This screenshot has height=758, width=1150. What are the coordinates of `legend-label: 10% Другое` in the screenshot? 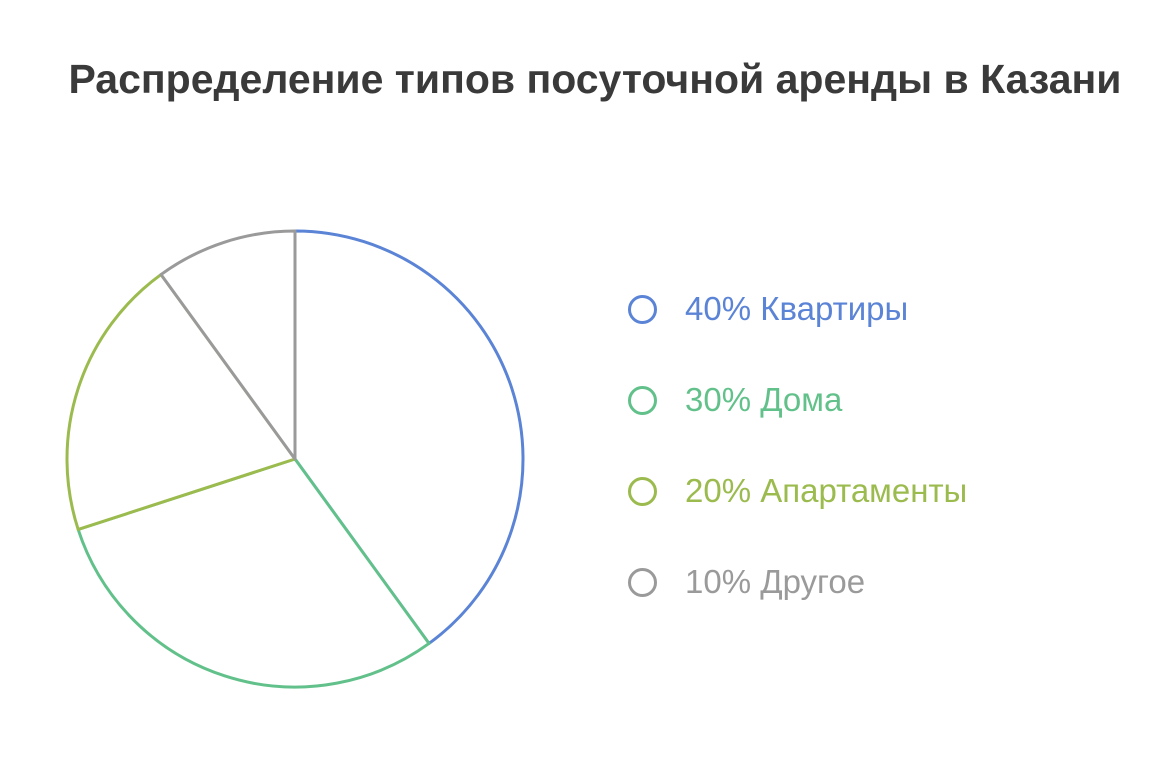 It's located at (775, 581).